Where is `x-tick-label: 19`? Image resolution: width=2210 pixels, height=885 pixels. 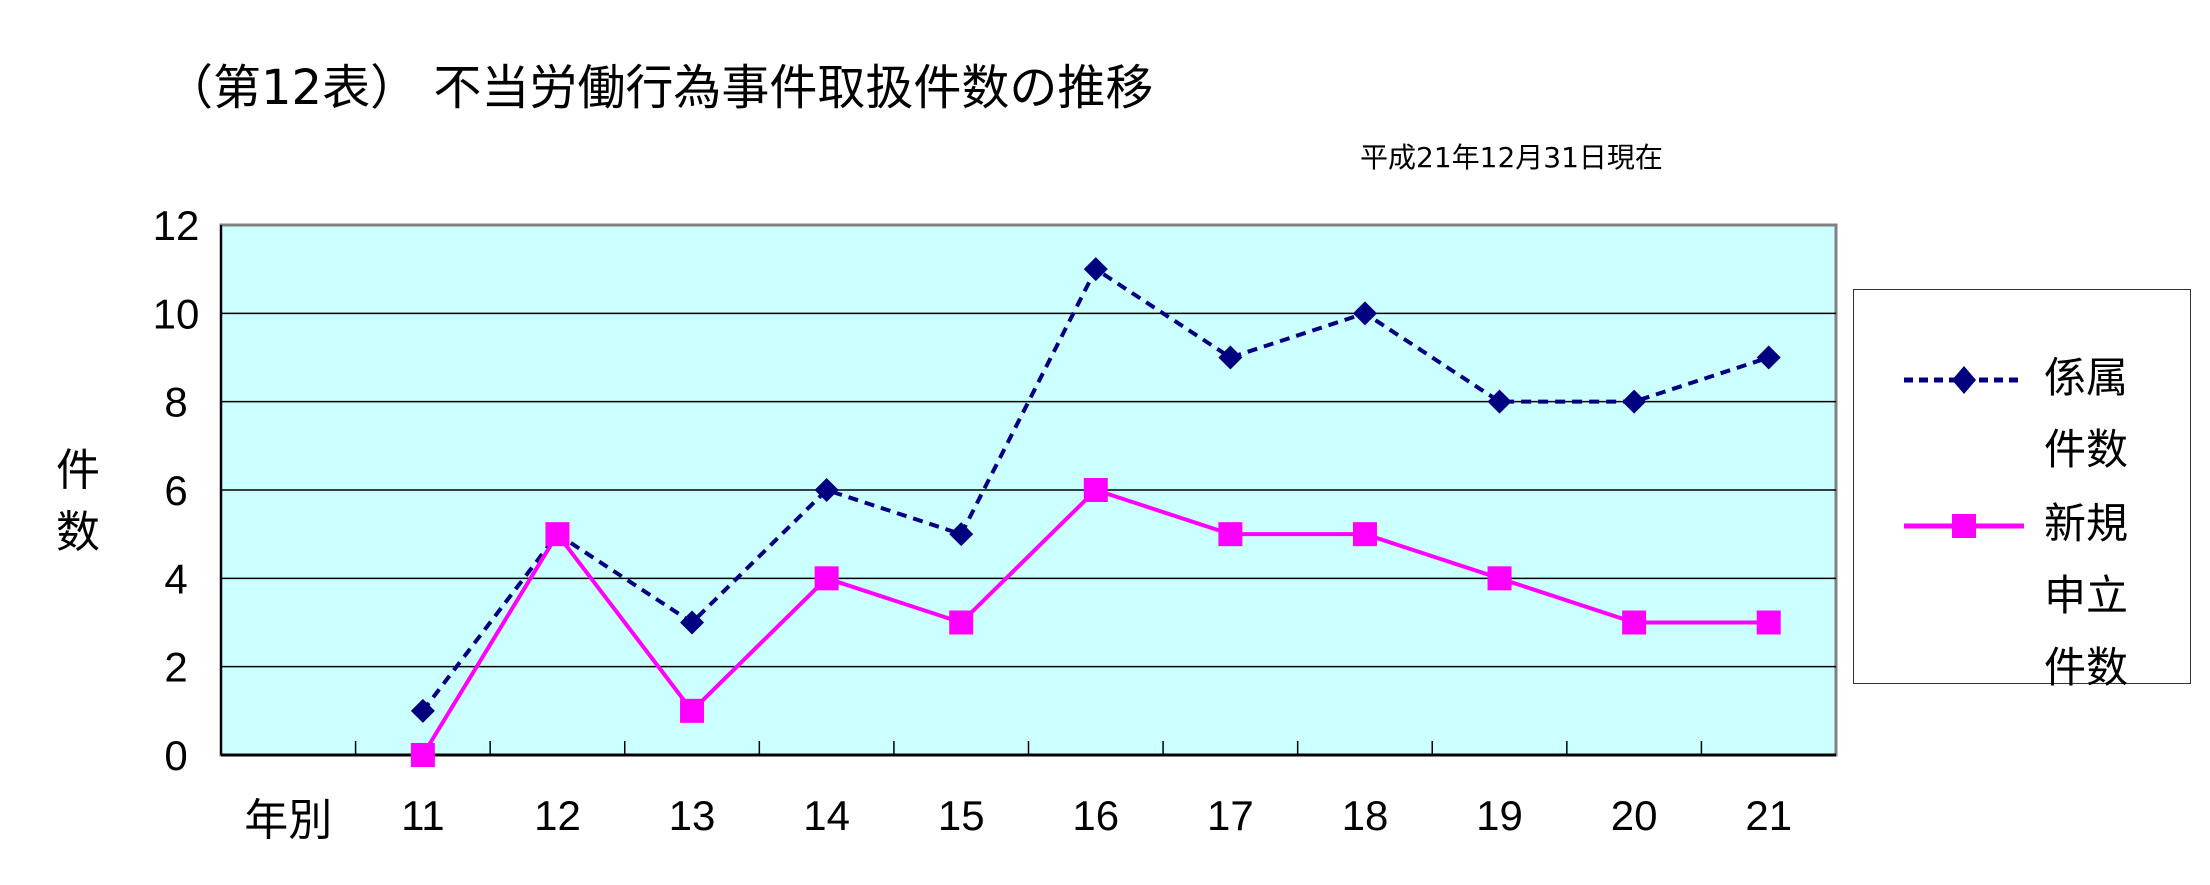
x-tick-label: 19 is located at coordinates (1499, 815).